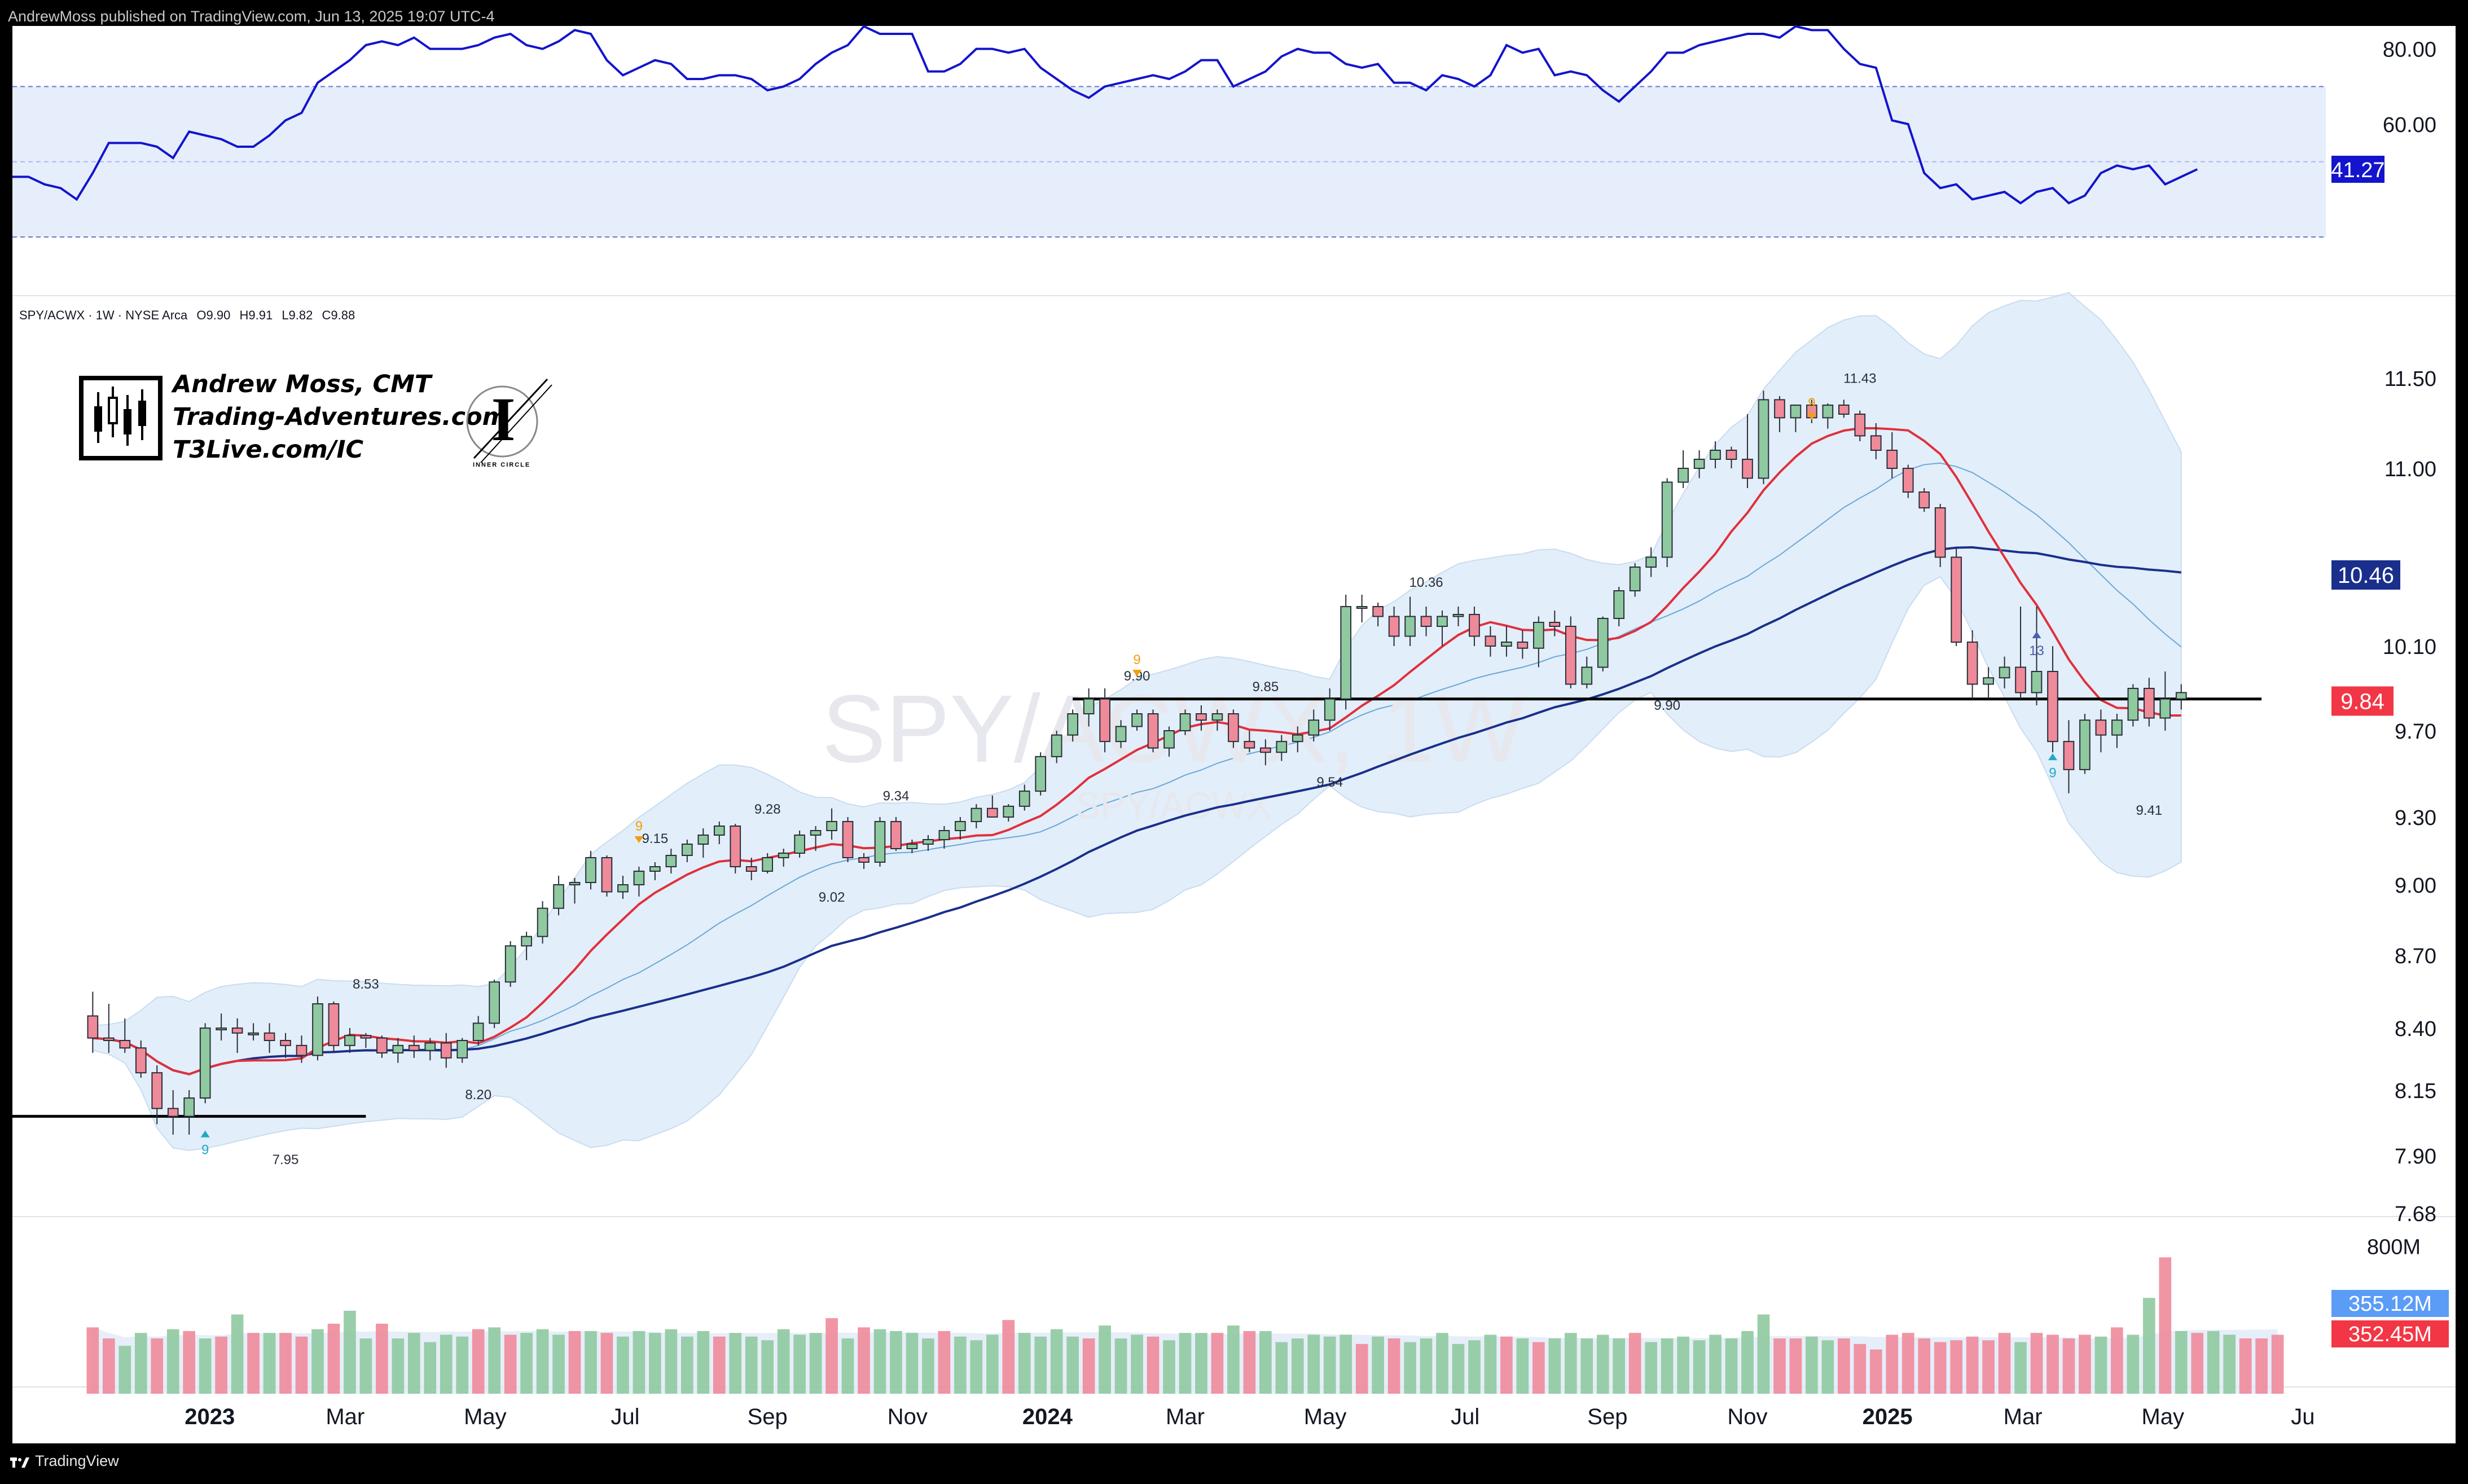 The image size is (2468, 1484). I want to click on inner-circle-label: INNER CIRCLE, so click(502, 465).